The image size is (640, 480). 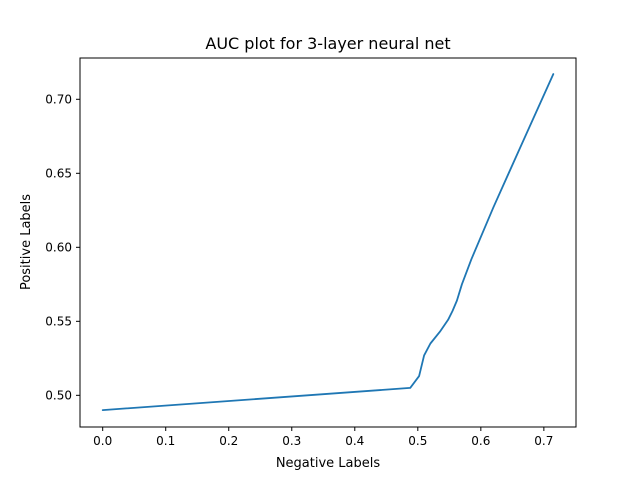 What do you see at coordinates (58, 247) in the screenshot?
I see `y-tick-label: 0.60` at bounding box center [58, 247].